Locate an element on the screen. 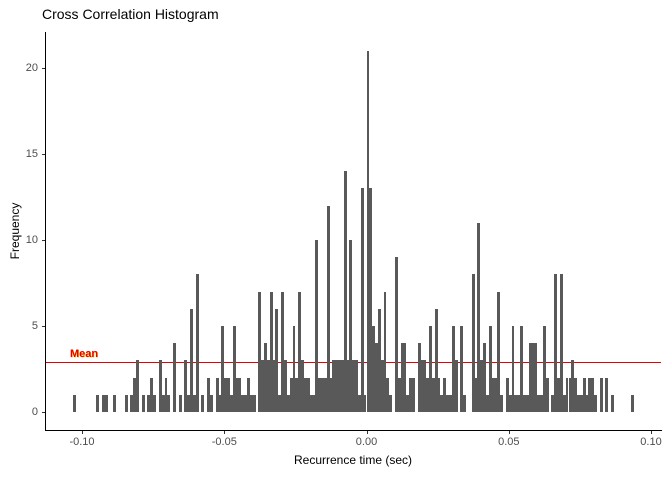  x-axis-title: Recurrence time (sec) is located at coordinates (353, 460).